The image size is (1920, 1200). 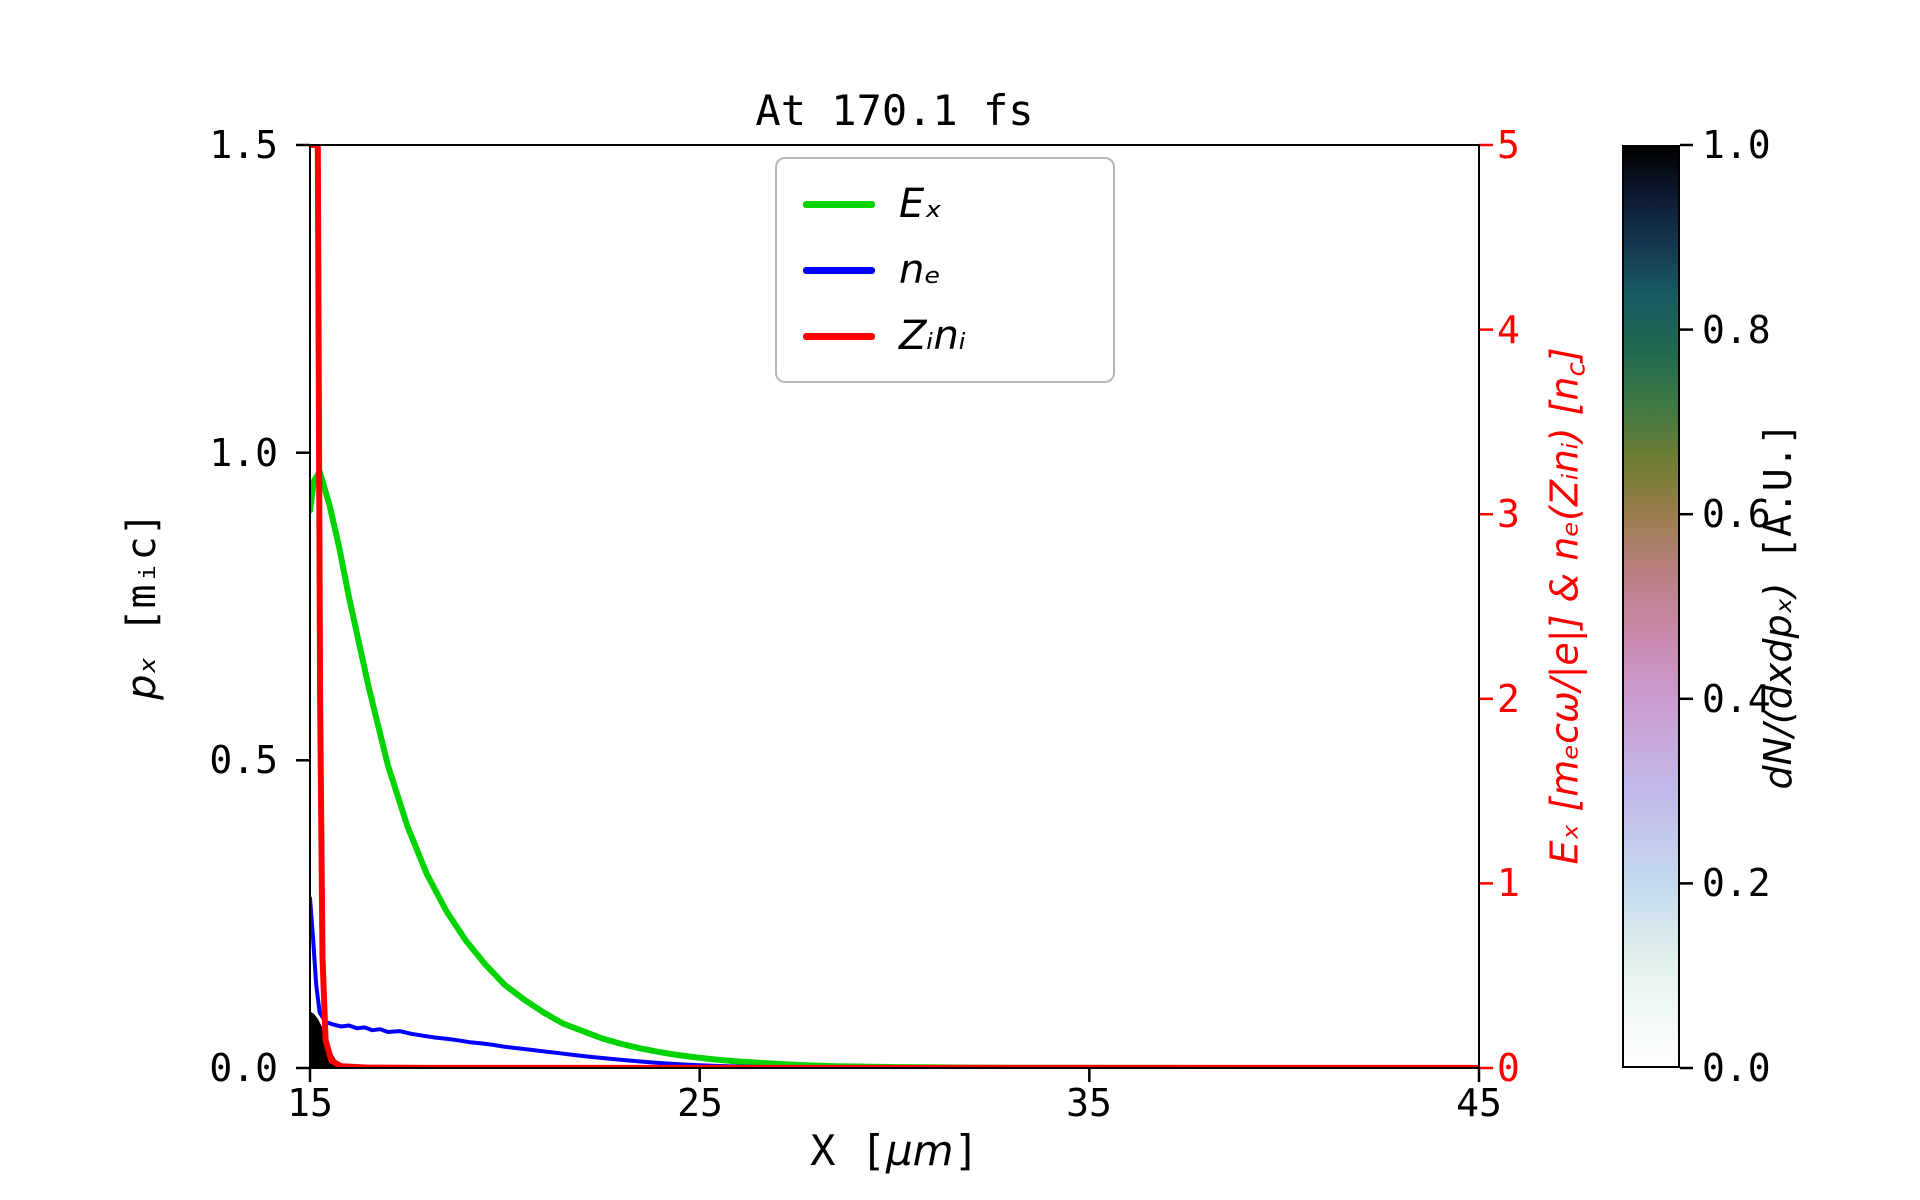 I want to click on y-left-tick-2: 1.0, so click(x=243, y=453).